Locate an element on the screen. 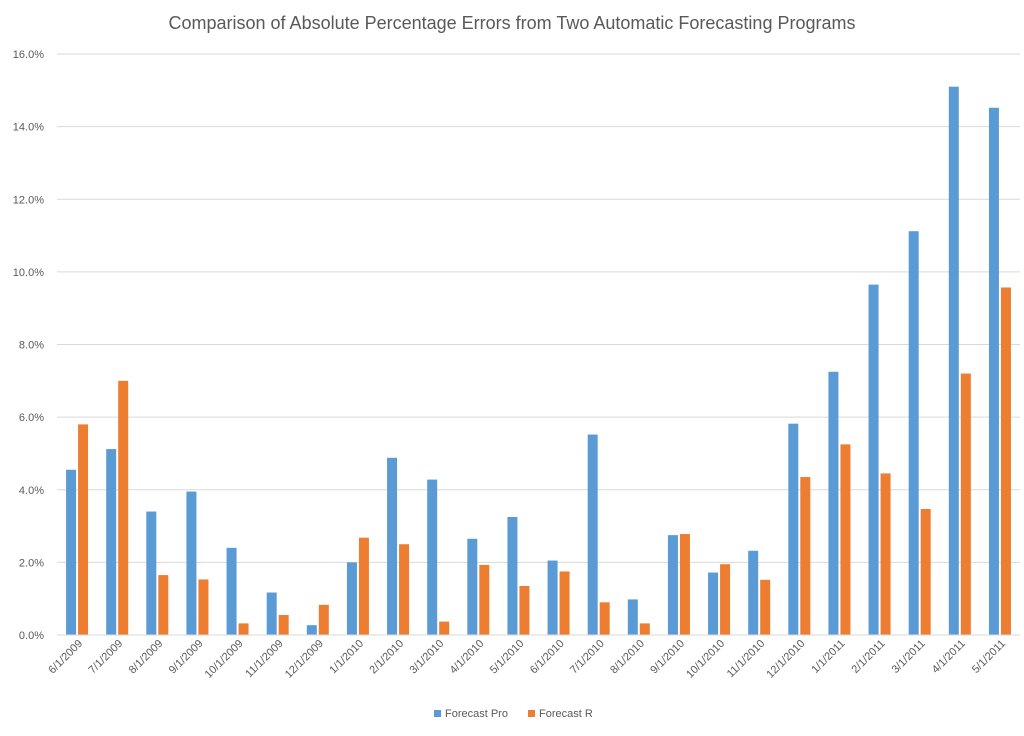 This screenshot has height=736, width=1024. x-tick-label: 4/1/2010 is located at coordinates (467, 657).